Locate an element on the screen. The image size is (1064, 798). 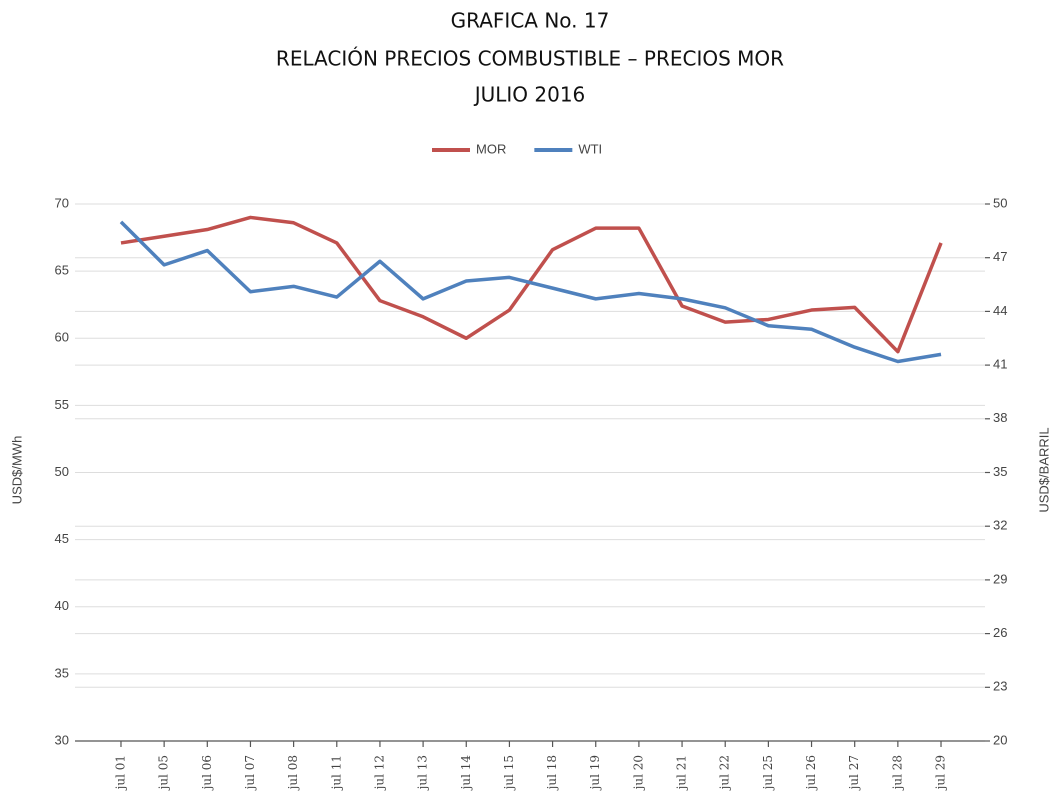
y-tick-label: 65 is located at coordinates (62, 270).